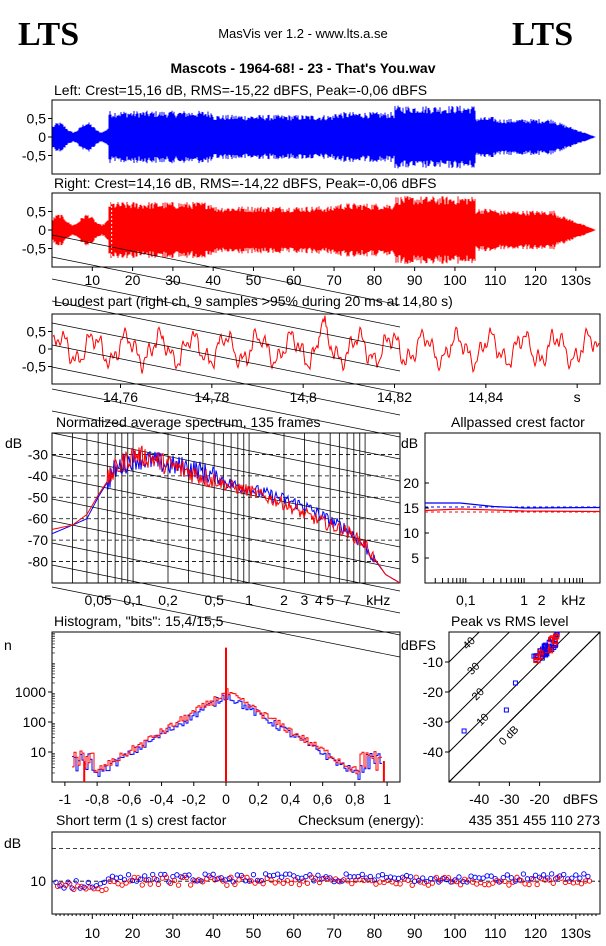 The height and width of the screenshot is (946, 606). Describe the element at coordinates (433, 662) in the screenshot. I see `peakrms-ytick-label: -10` at that location.